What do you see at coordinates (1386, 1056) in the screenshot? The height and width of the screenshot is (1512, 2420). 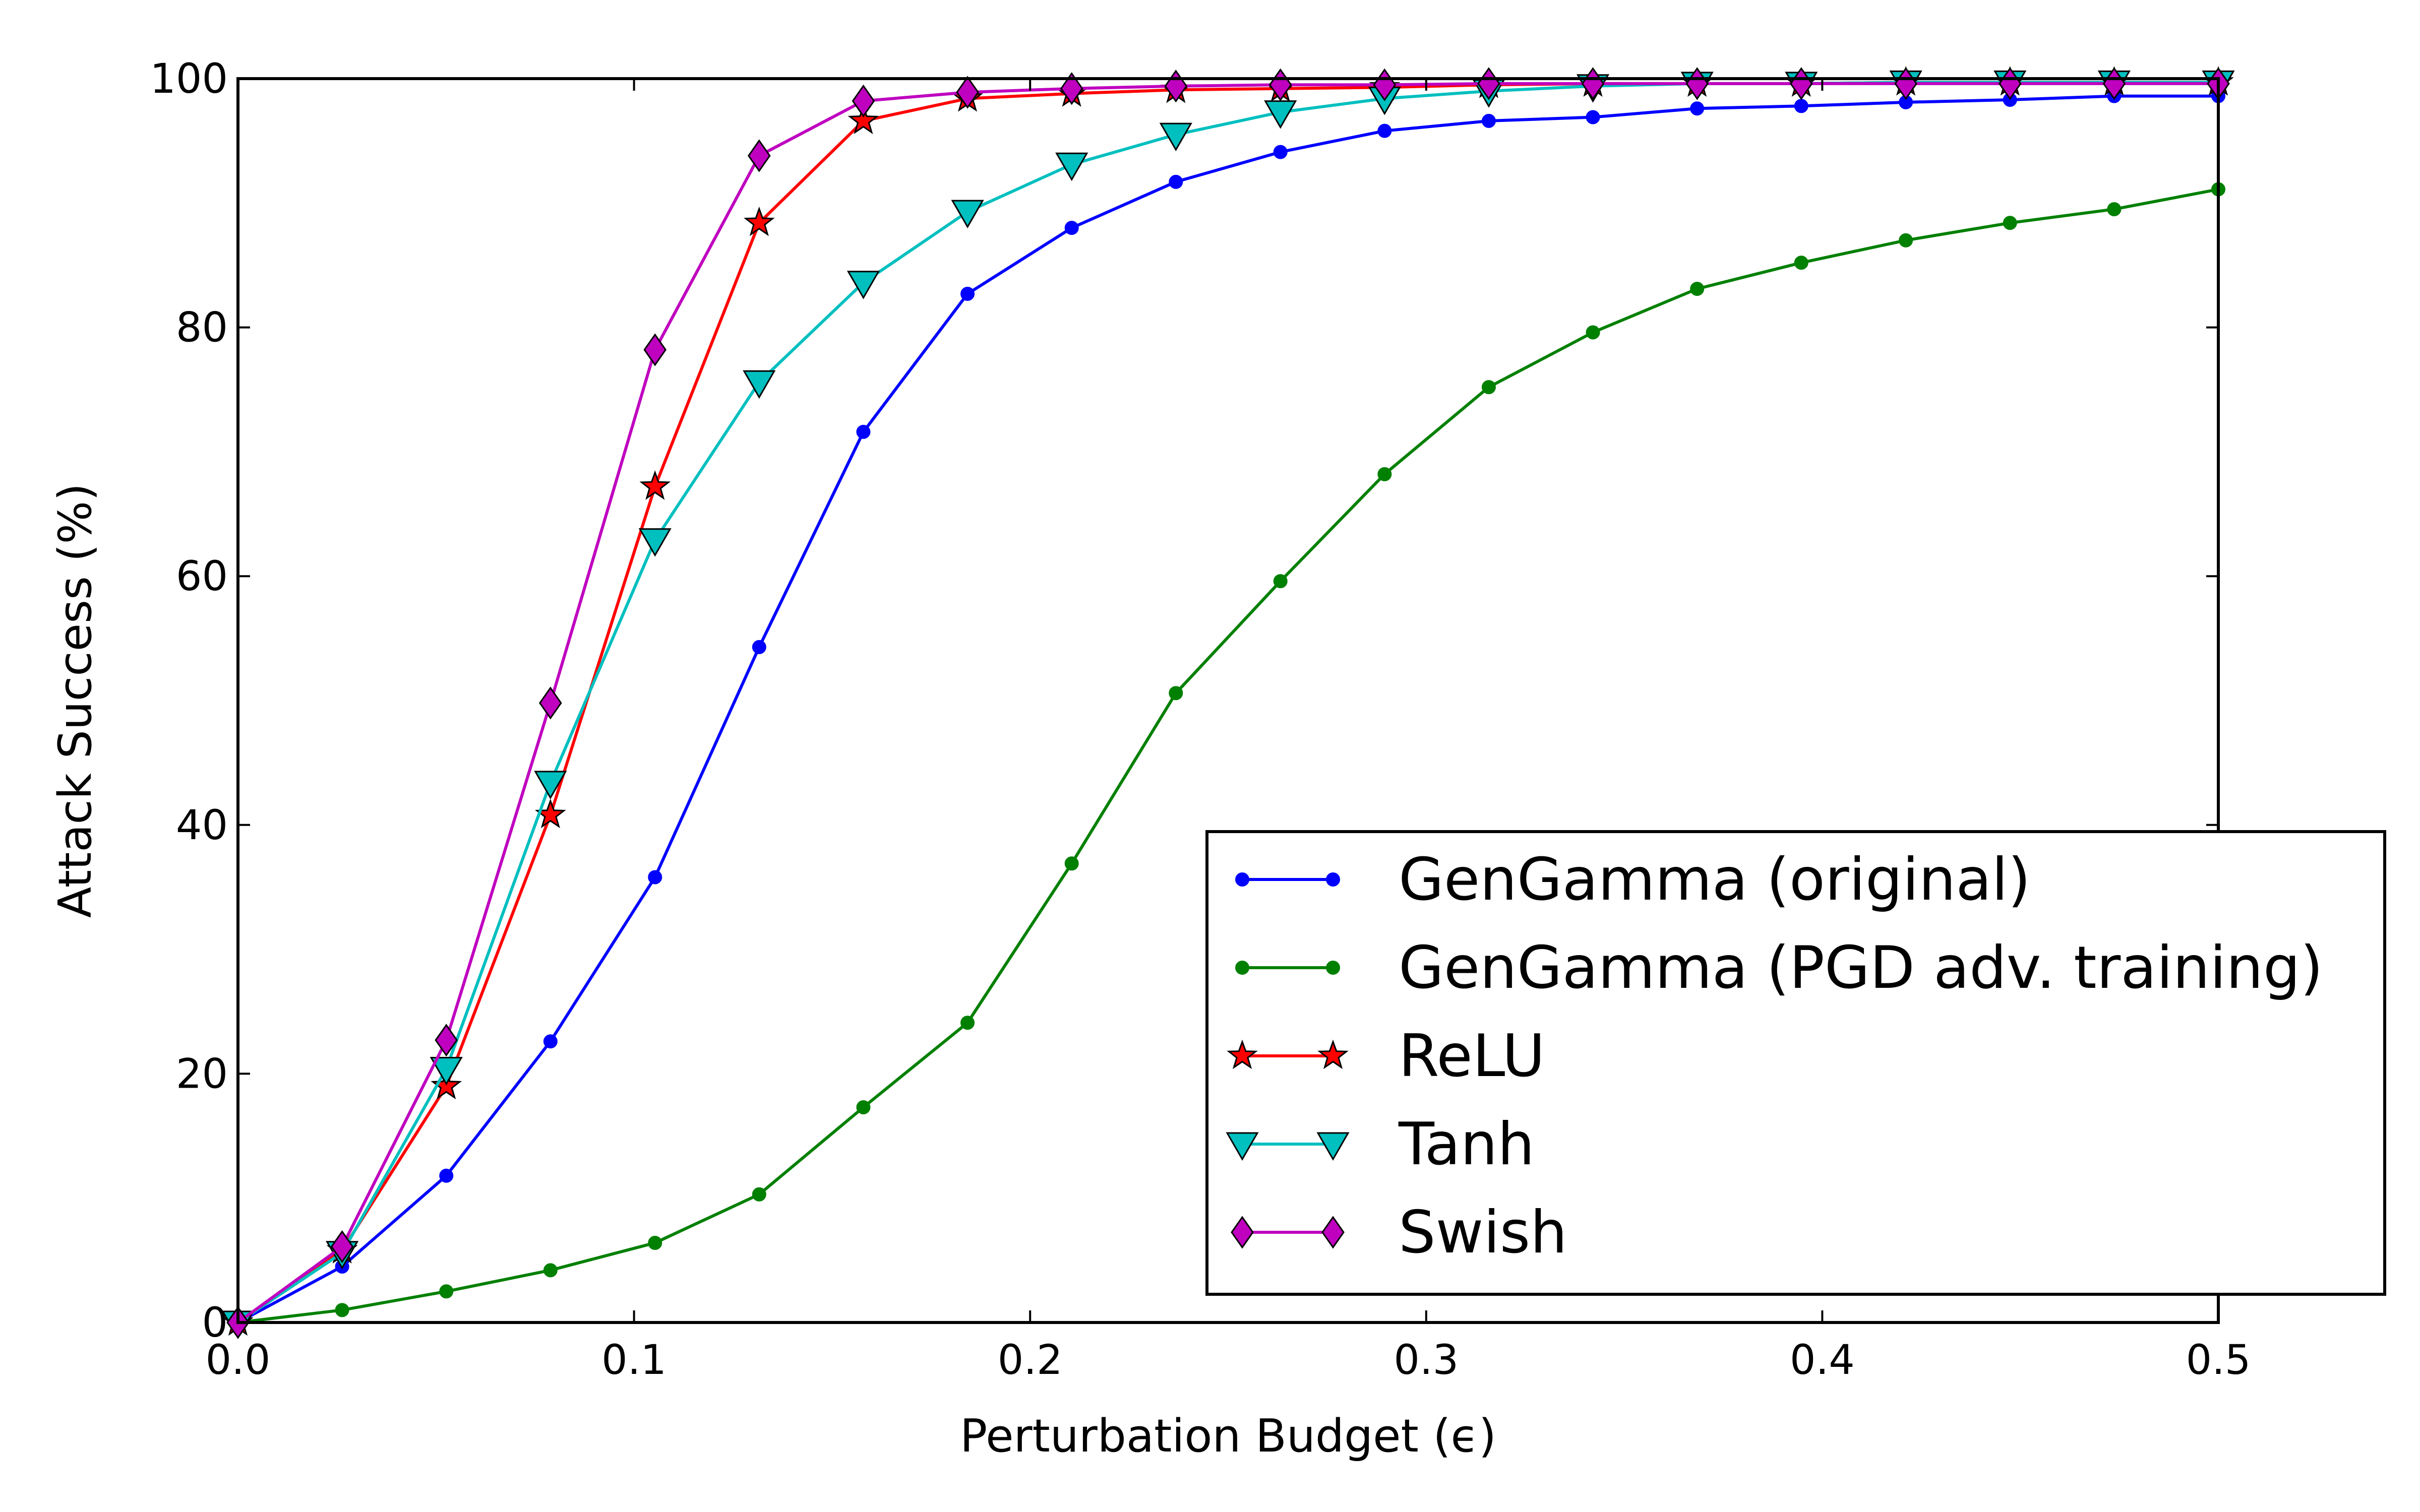 I see `legend-item: ReLU` at bounding box center [1386, 1056].